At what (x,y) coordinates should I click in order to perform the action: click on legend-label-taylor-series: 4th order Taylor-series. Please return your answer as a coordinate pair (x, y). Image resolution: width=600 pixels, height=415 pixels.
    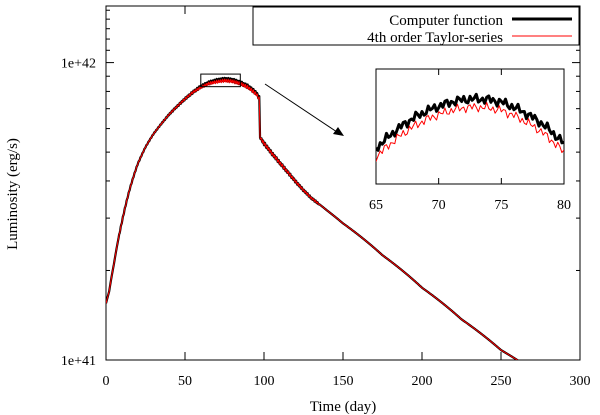
    Looking at the image, I should click on (435, 38).